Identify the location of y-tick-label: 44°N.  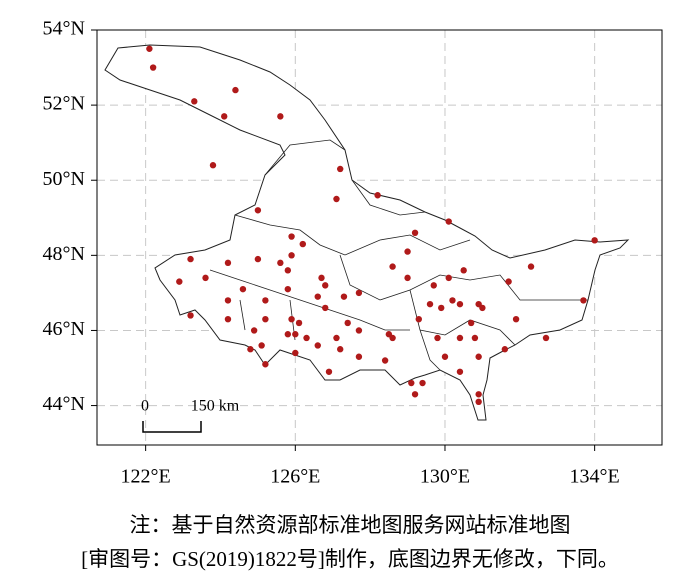
(64, 404).